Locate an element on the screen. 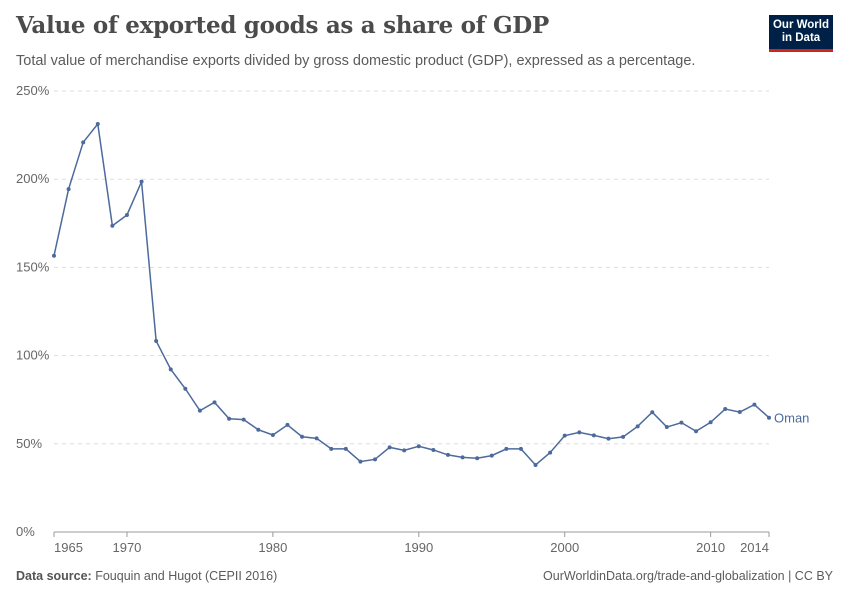  x-tick-label: 2010 is located at coordinates (710, 547).